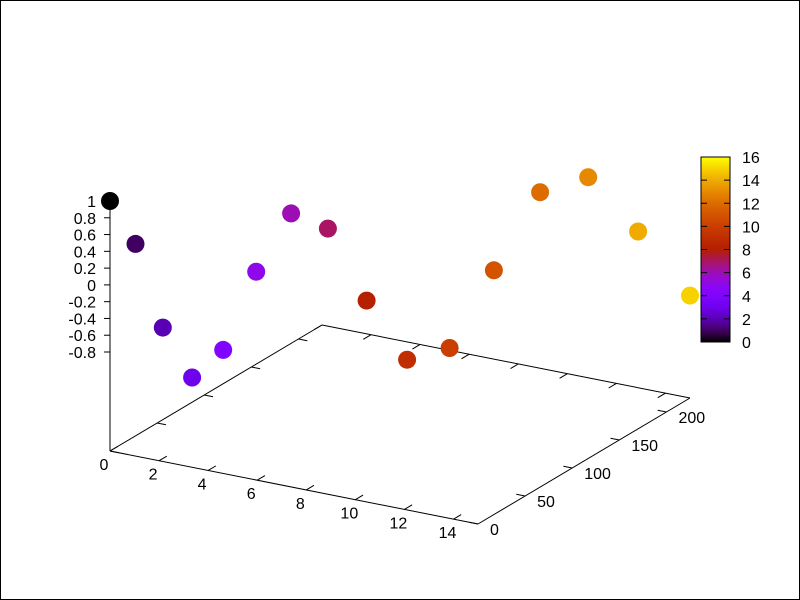 Image resolution: width=800 pixels, height=600 pixels. Describe the element at coordinates (216, 388) in the screenshot. I see `y-axis-line-back` at that location.